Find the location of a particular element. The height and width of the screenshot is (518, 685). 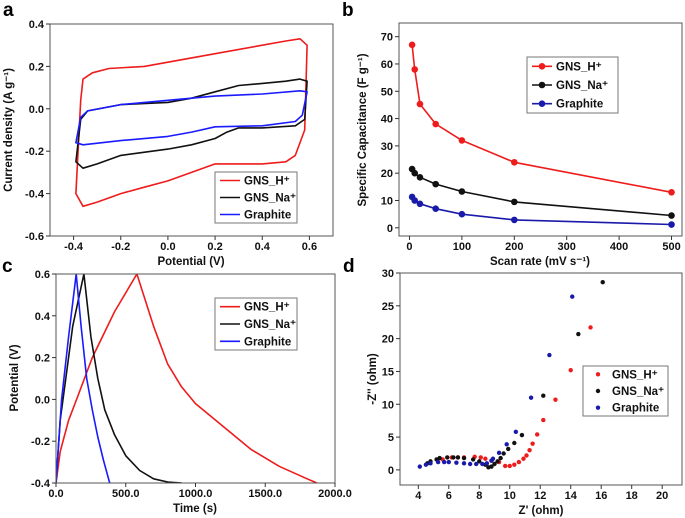

x-tick-label: 200 is located at coordinates (514, 247).